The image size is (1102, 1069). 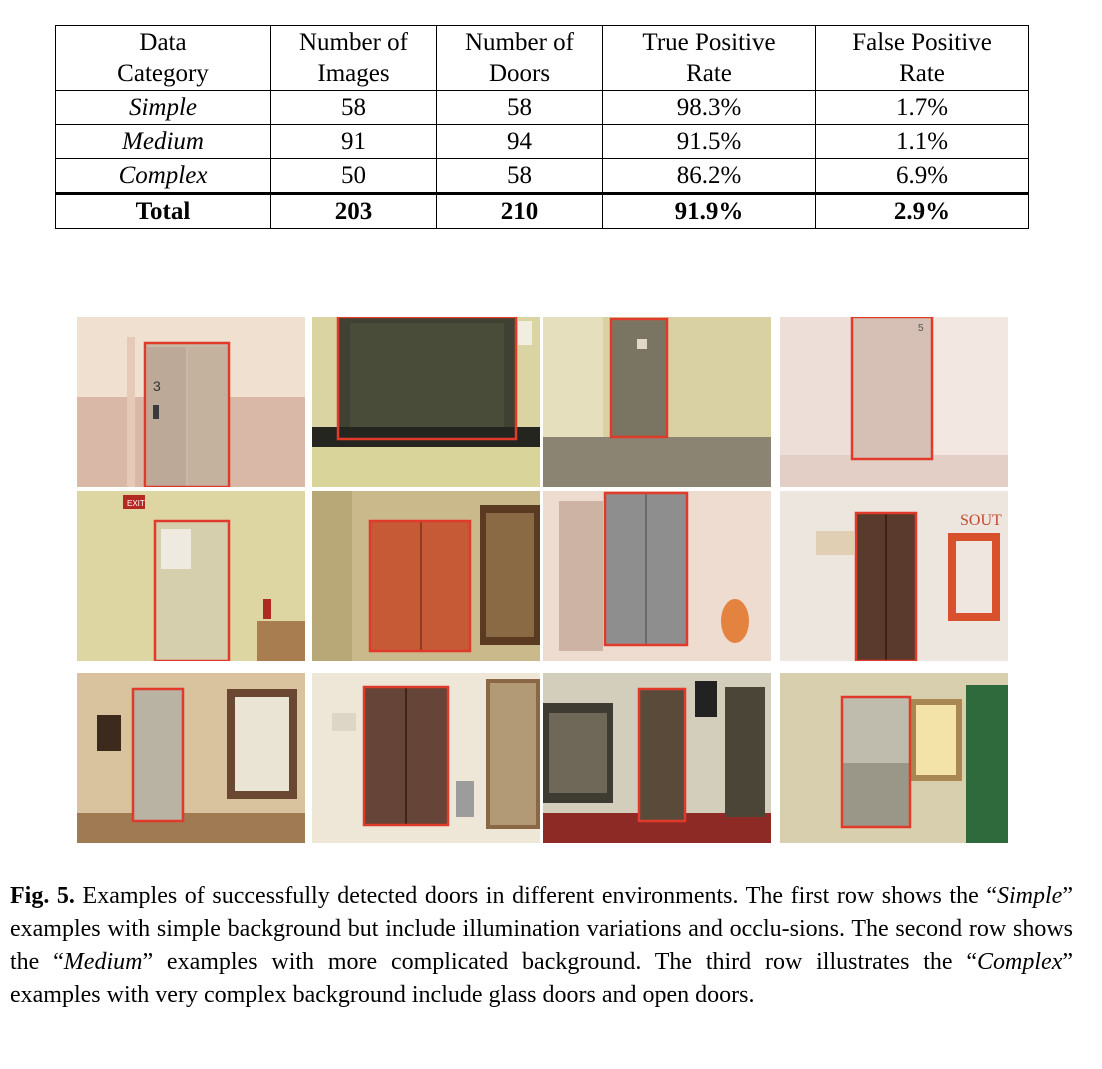 What do you see at coordinates (922, 58) in the screenshot?
I see `header-false-positive-rate: False Positive Rate` at bounding box center [922, 58].